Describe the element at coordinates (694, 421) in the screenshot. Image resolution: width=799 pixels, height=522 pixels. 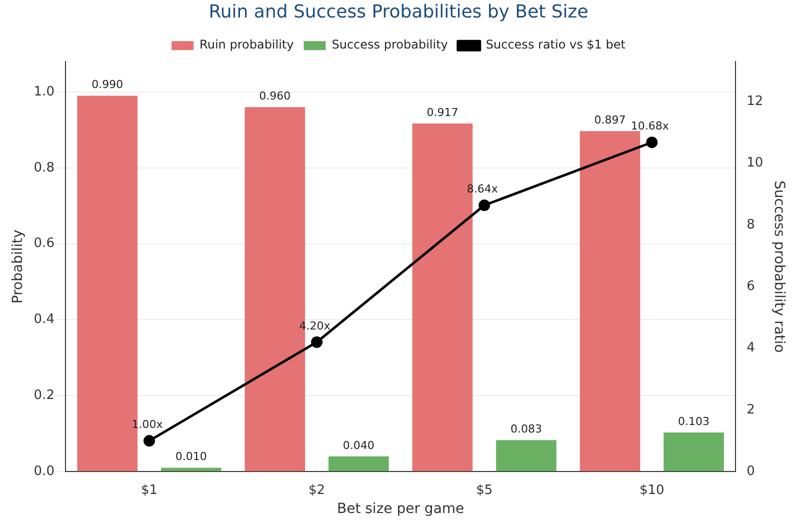
I see `data-label: 0.103` at that location.